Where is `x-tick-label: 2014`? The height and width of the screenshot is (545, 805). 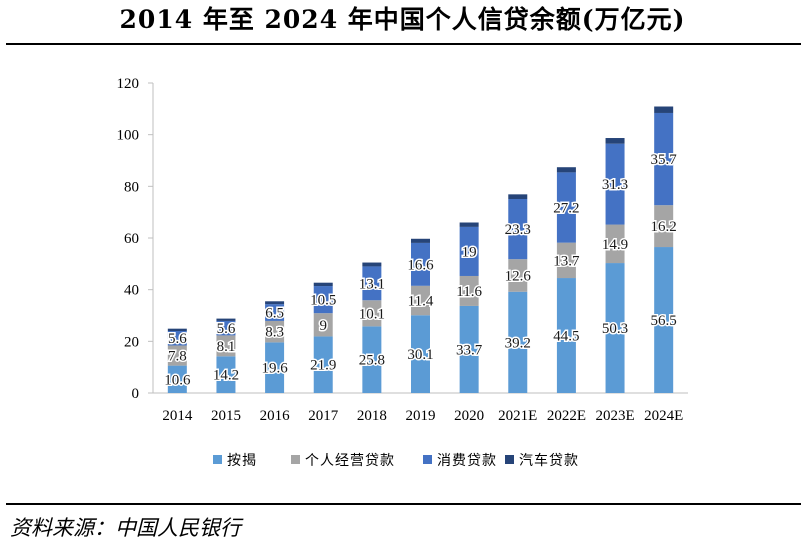 x-tick-label: 2014 is located at coordinates (177, 416).